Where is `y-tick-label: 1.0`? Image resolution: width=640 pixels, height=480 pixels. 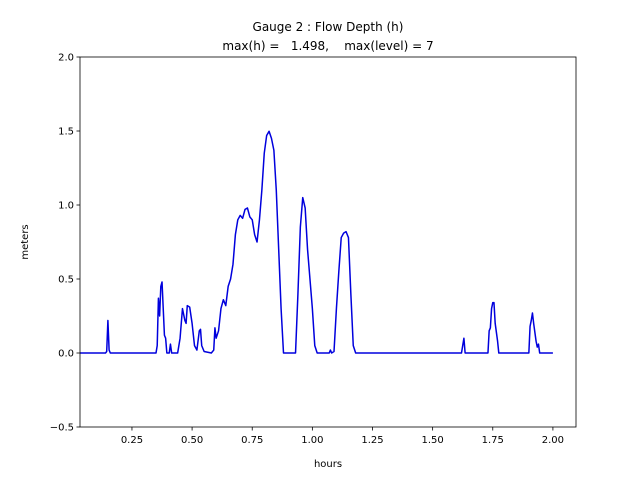 y-tick-label: 1.0 is located at coordinates (66, 206).